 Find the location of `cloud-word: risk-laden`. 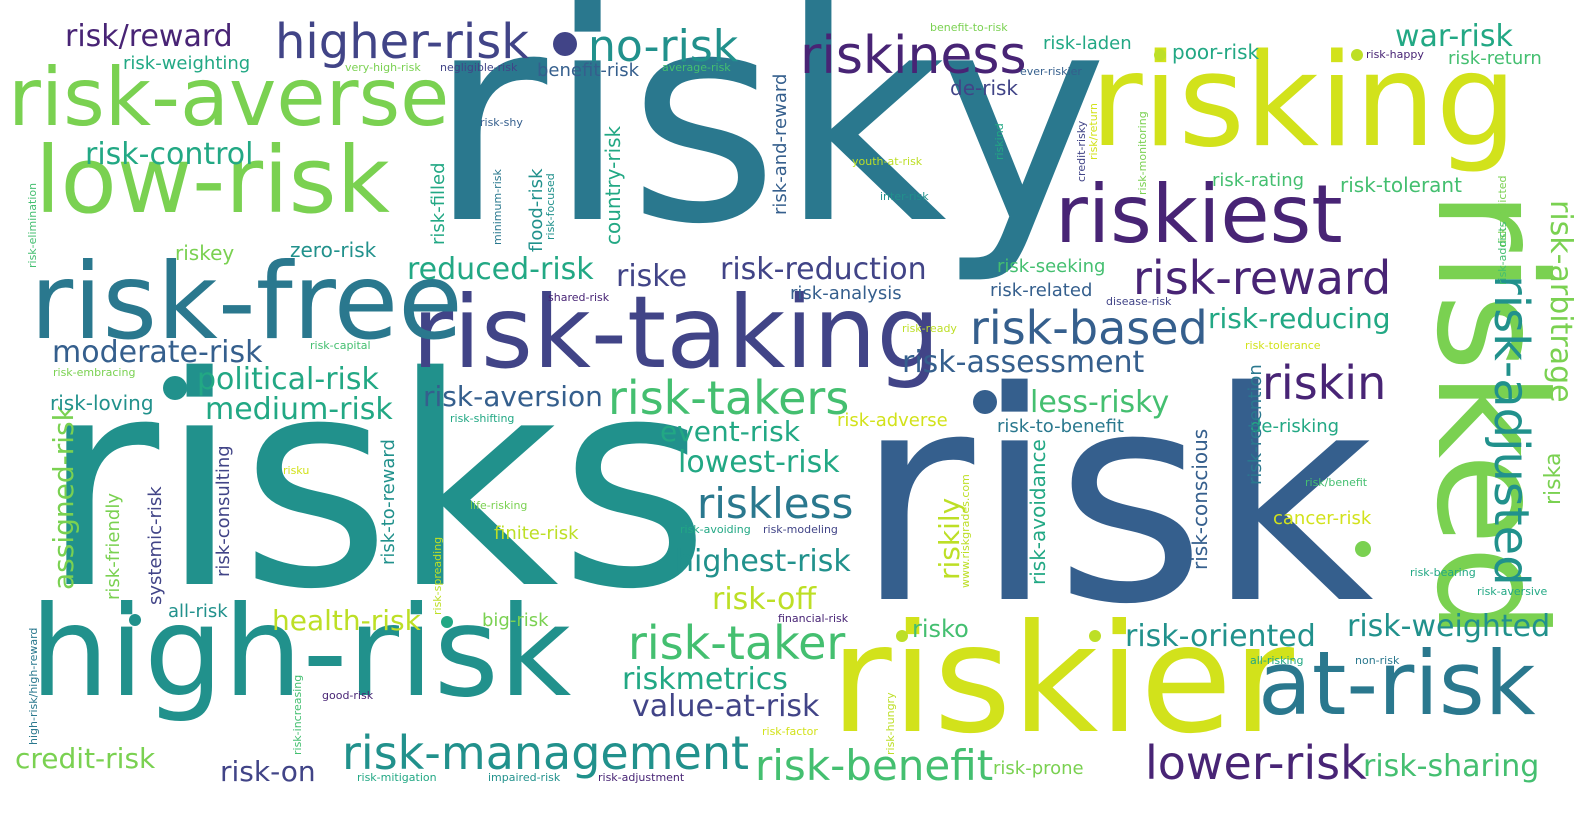

cloud-word: risk-laden is located at coordinates (1087, 43).